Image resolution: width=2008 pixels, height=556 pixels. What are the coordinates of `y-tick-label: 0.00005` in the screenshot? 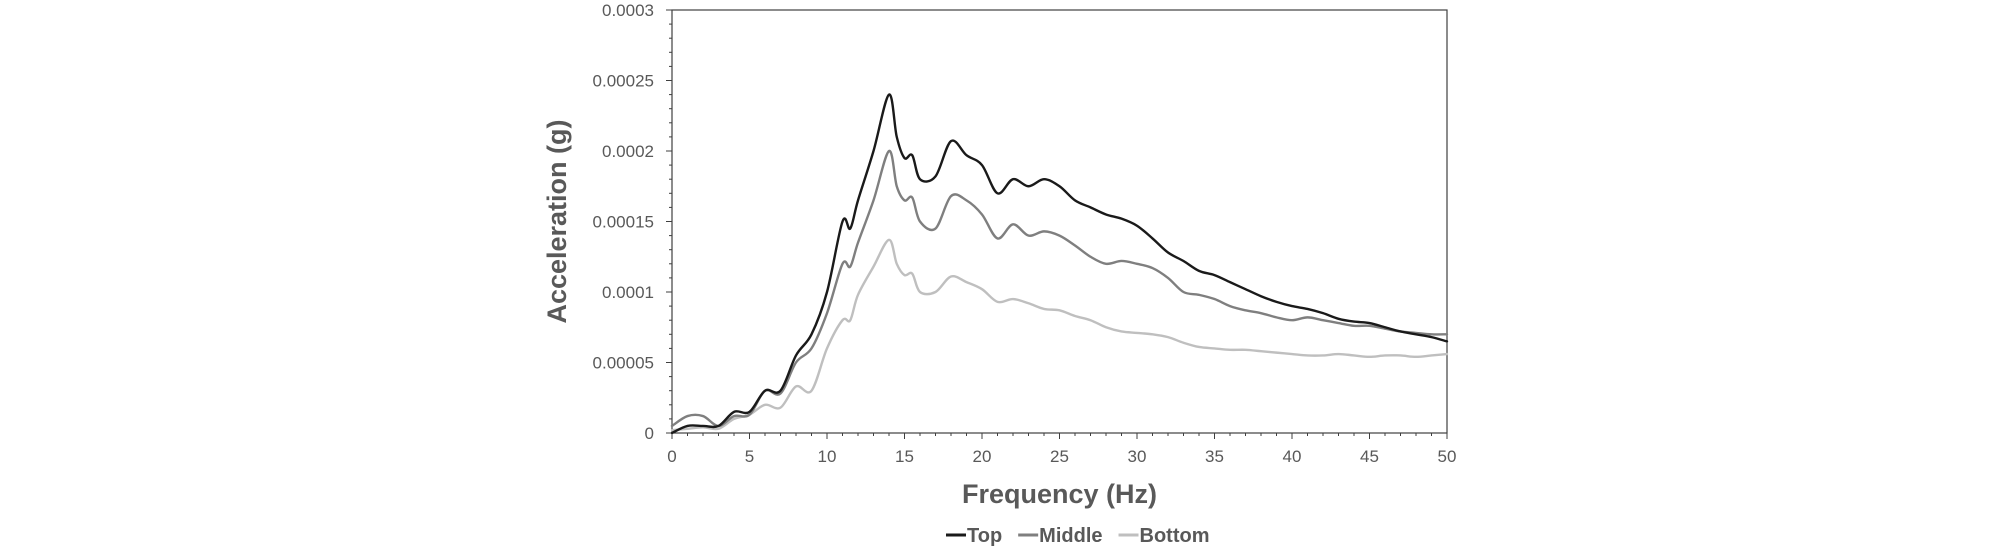 It's located at (623, 363).